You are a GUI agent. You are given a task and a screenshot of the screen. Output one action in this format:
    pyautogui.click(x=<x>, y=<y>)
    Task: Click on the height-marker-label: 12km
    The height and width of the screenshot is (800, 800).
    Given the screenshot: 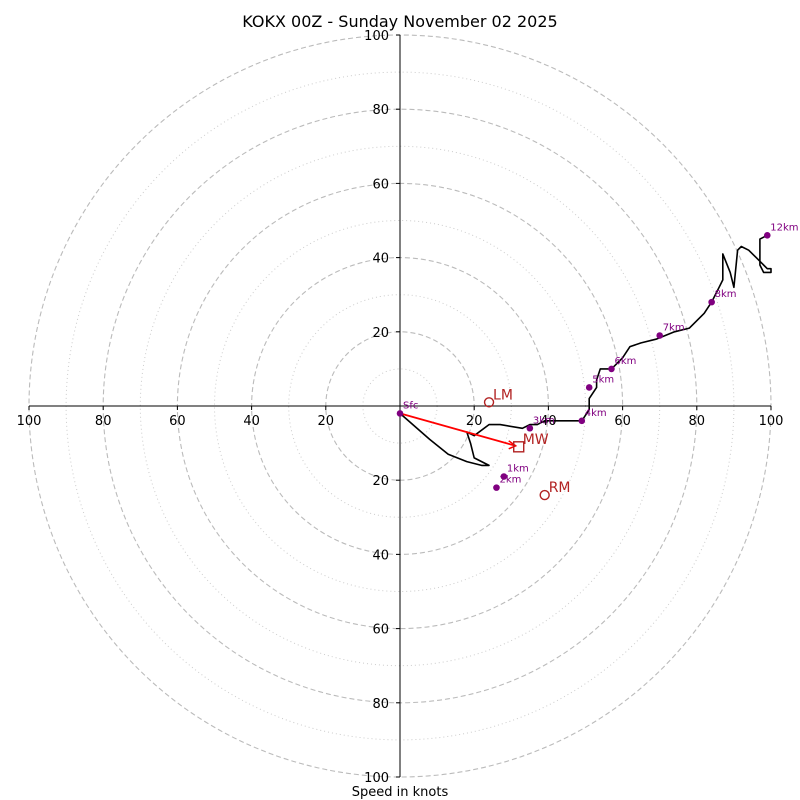 What is the action you would take?
    pyautogui.click(x=784, y=227)
    